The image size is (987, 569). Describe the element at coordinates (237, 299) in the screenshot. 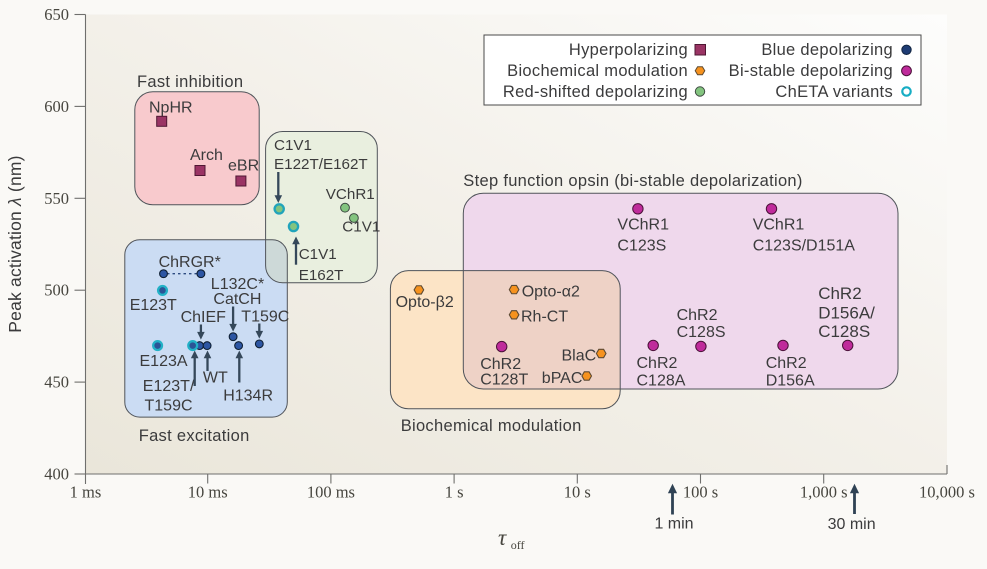

I see `svg-text: CatCH` at that location.